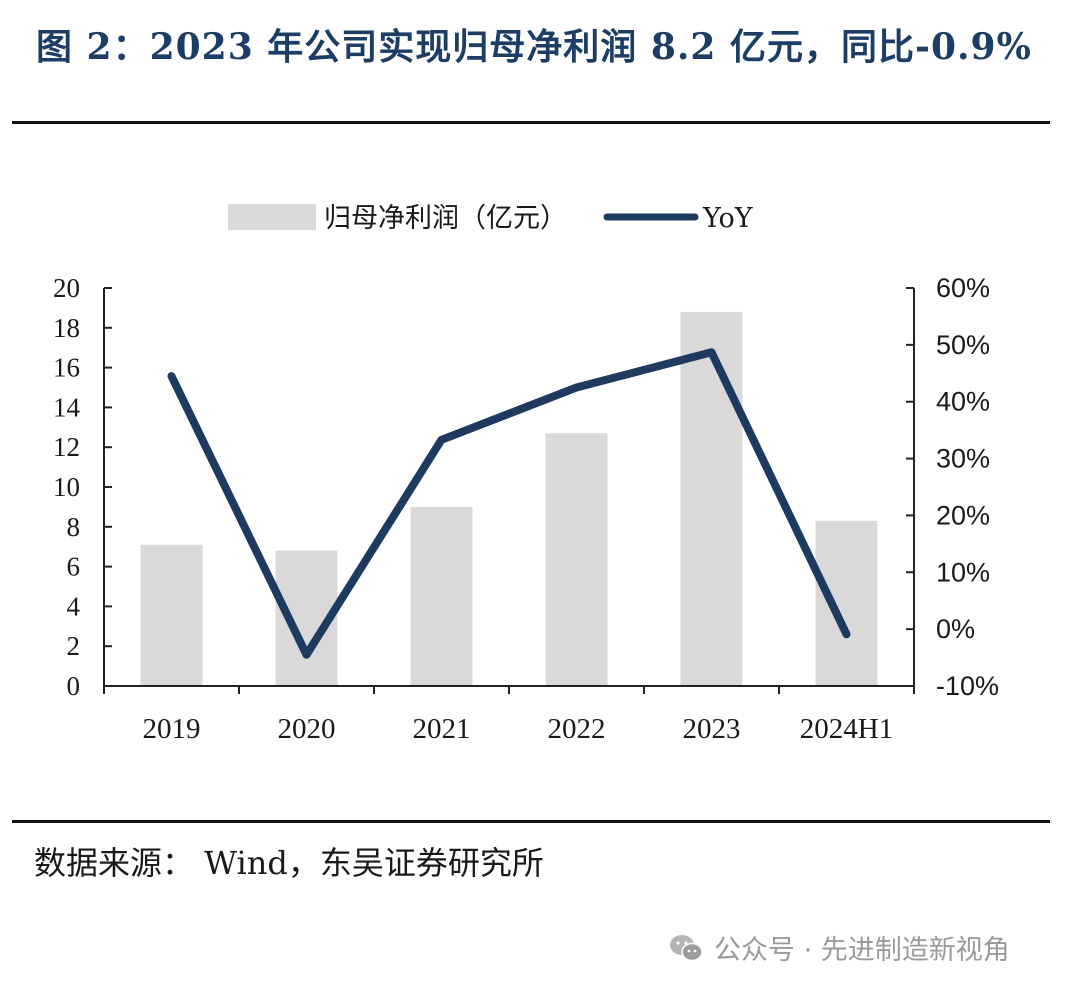 The image size is (1080, 994). Describe the element at coordinates (307, 729) in the screenshot. I see `x-tick-label: 2020` at that location.